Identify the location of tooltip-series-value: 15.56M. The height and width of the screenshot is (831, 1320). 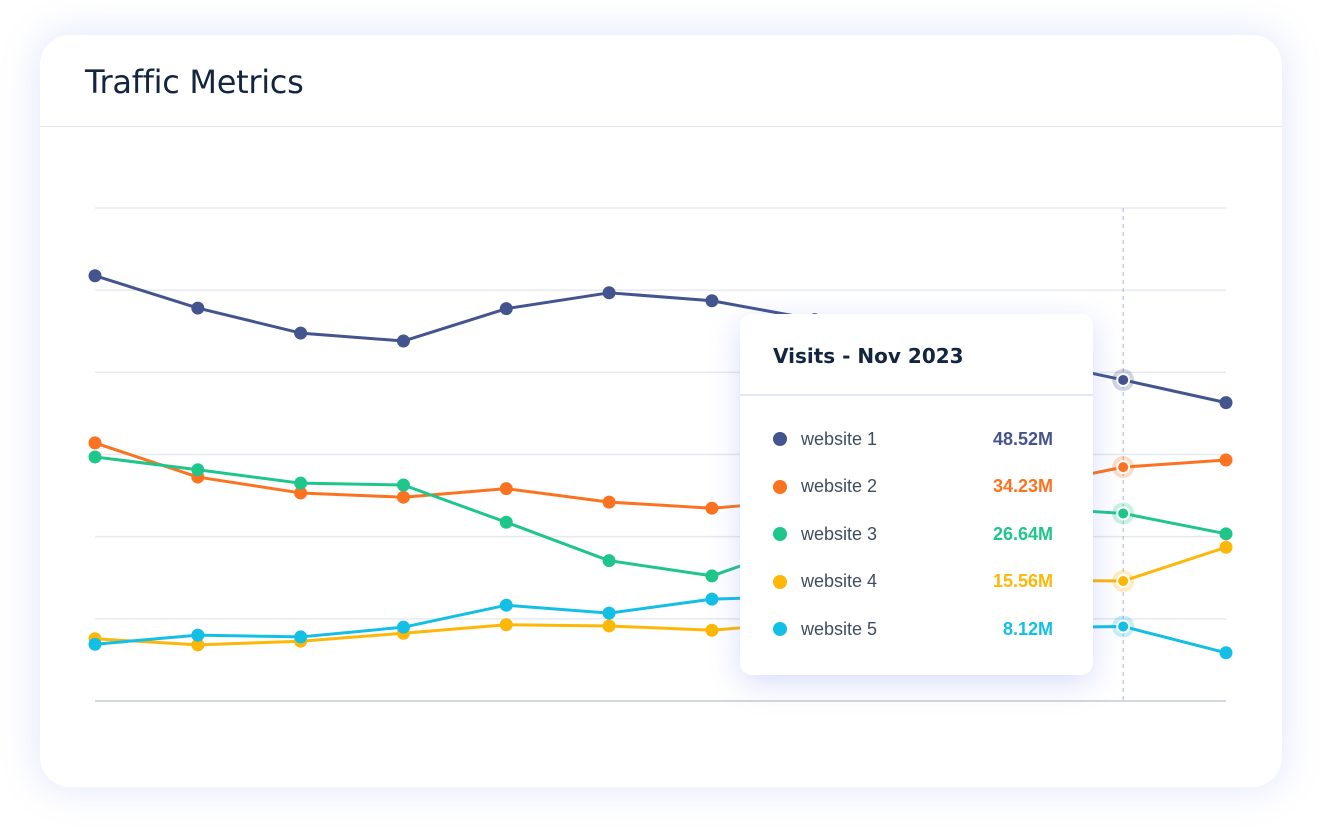
(1022, 581).